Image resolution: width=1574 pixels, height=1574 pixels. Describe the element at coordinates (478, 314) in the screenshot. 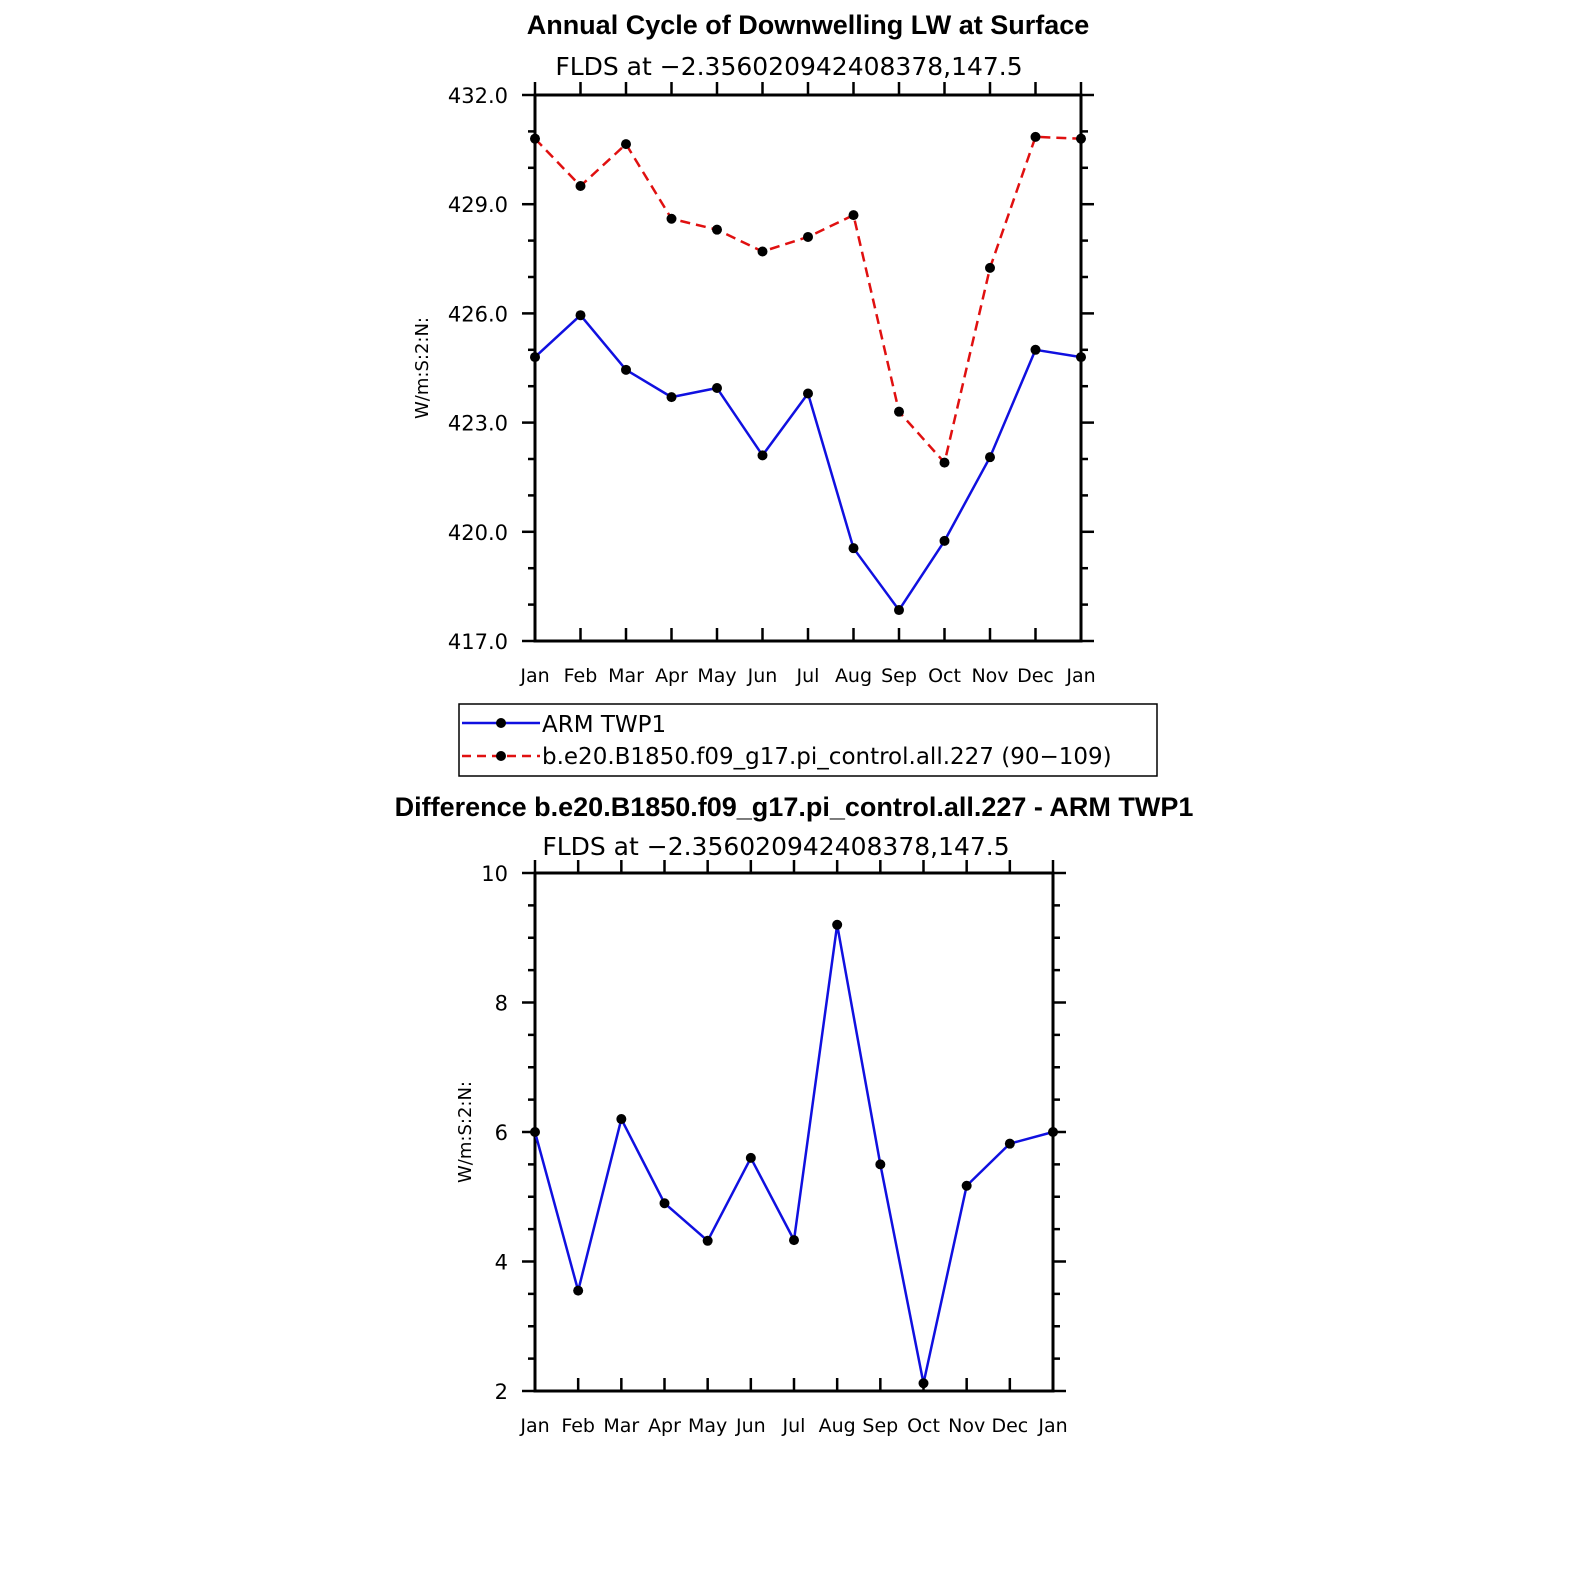

I see `y-tick-label: 426.0` at that location.